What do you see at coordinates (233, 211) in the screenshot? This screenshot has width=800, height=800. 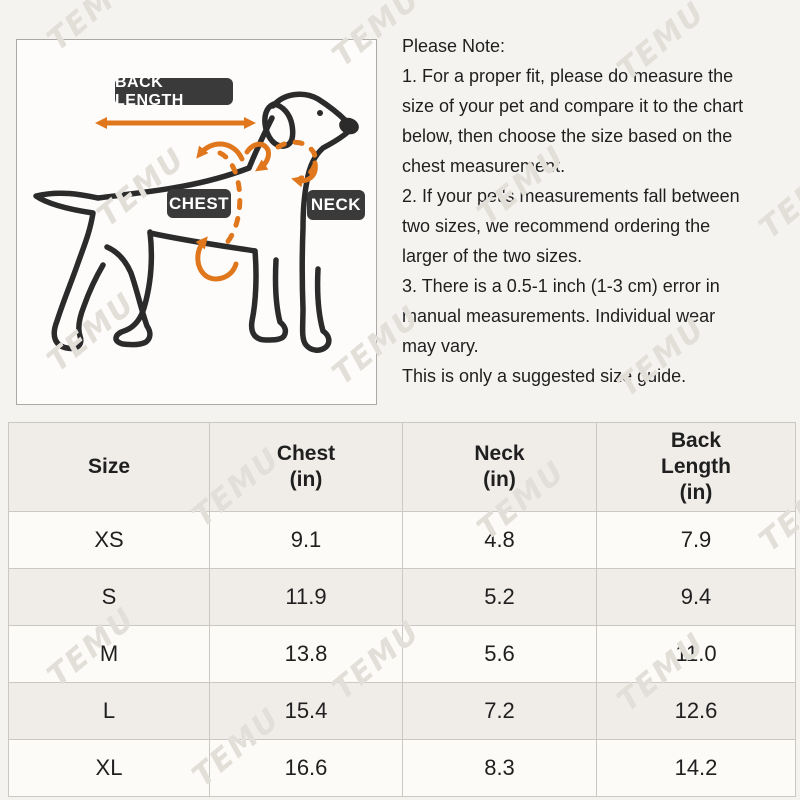 I see `chest-measure-icon` at bounding box center [233, 211].